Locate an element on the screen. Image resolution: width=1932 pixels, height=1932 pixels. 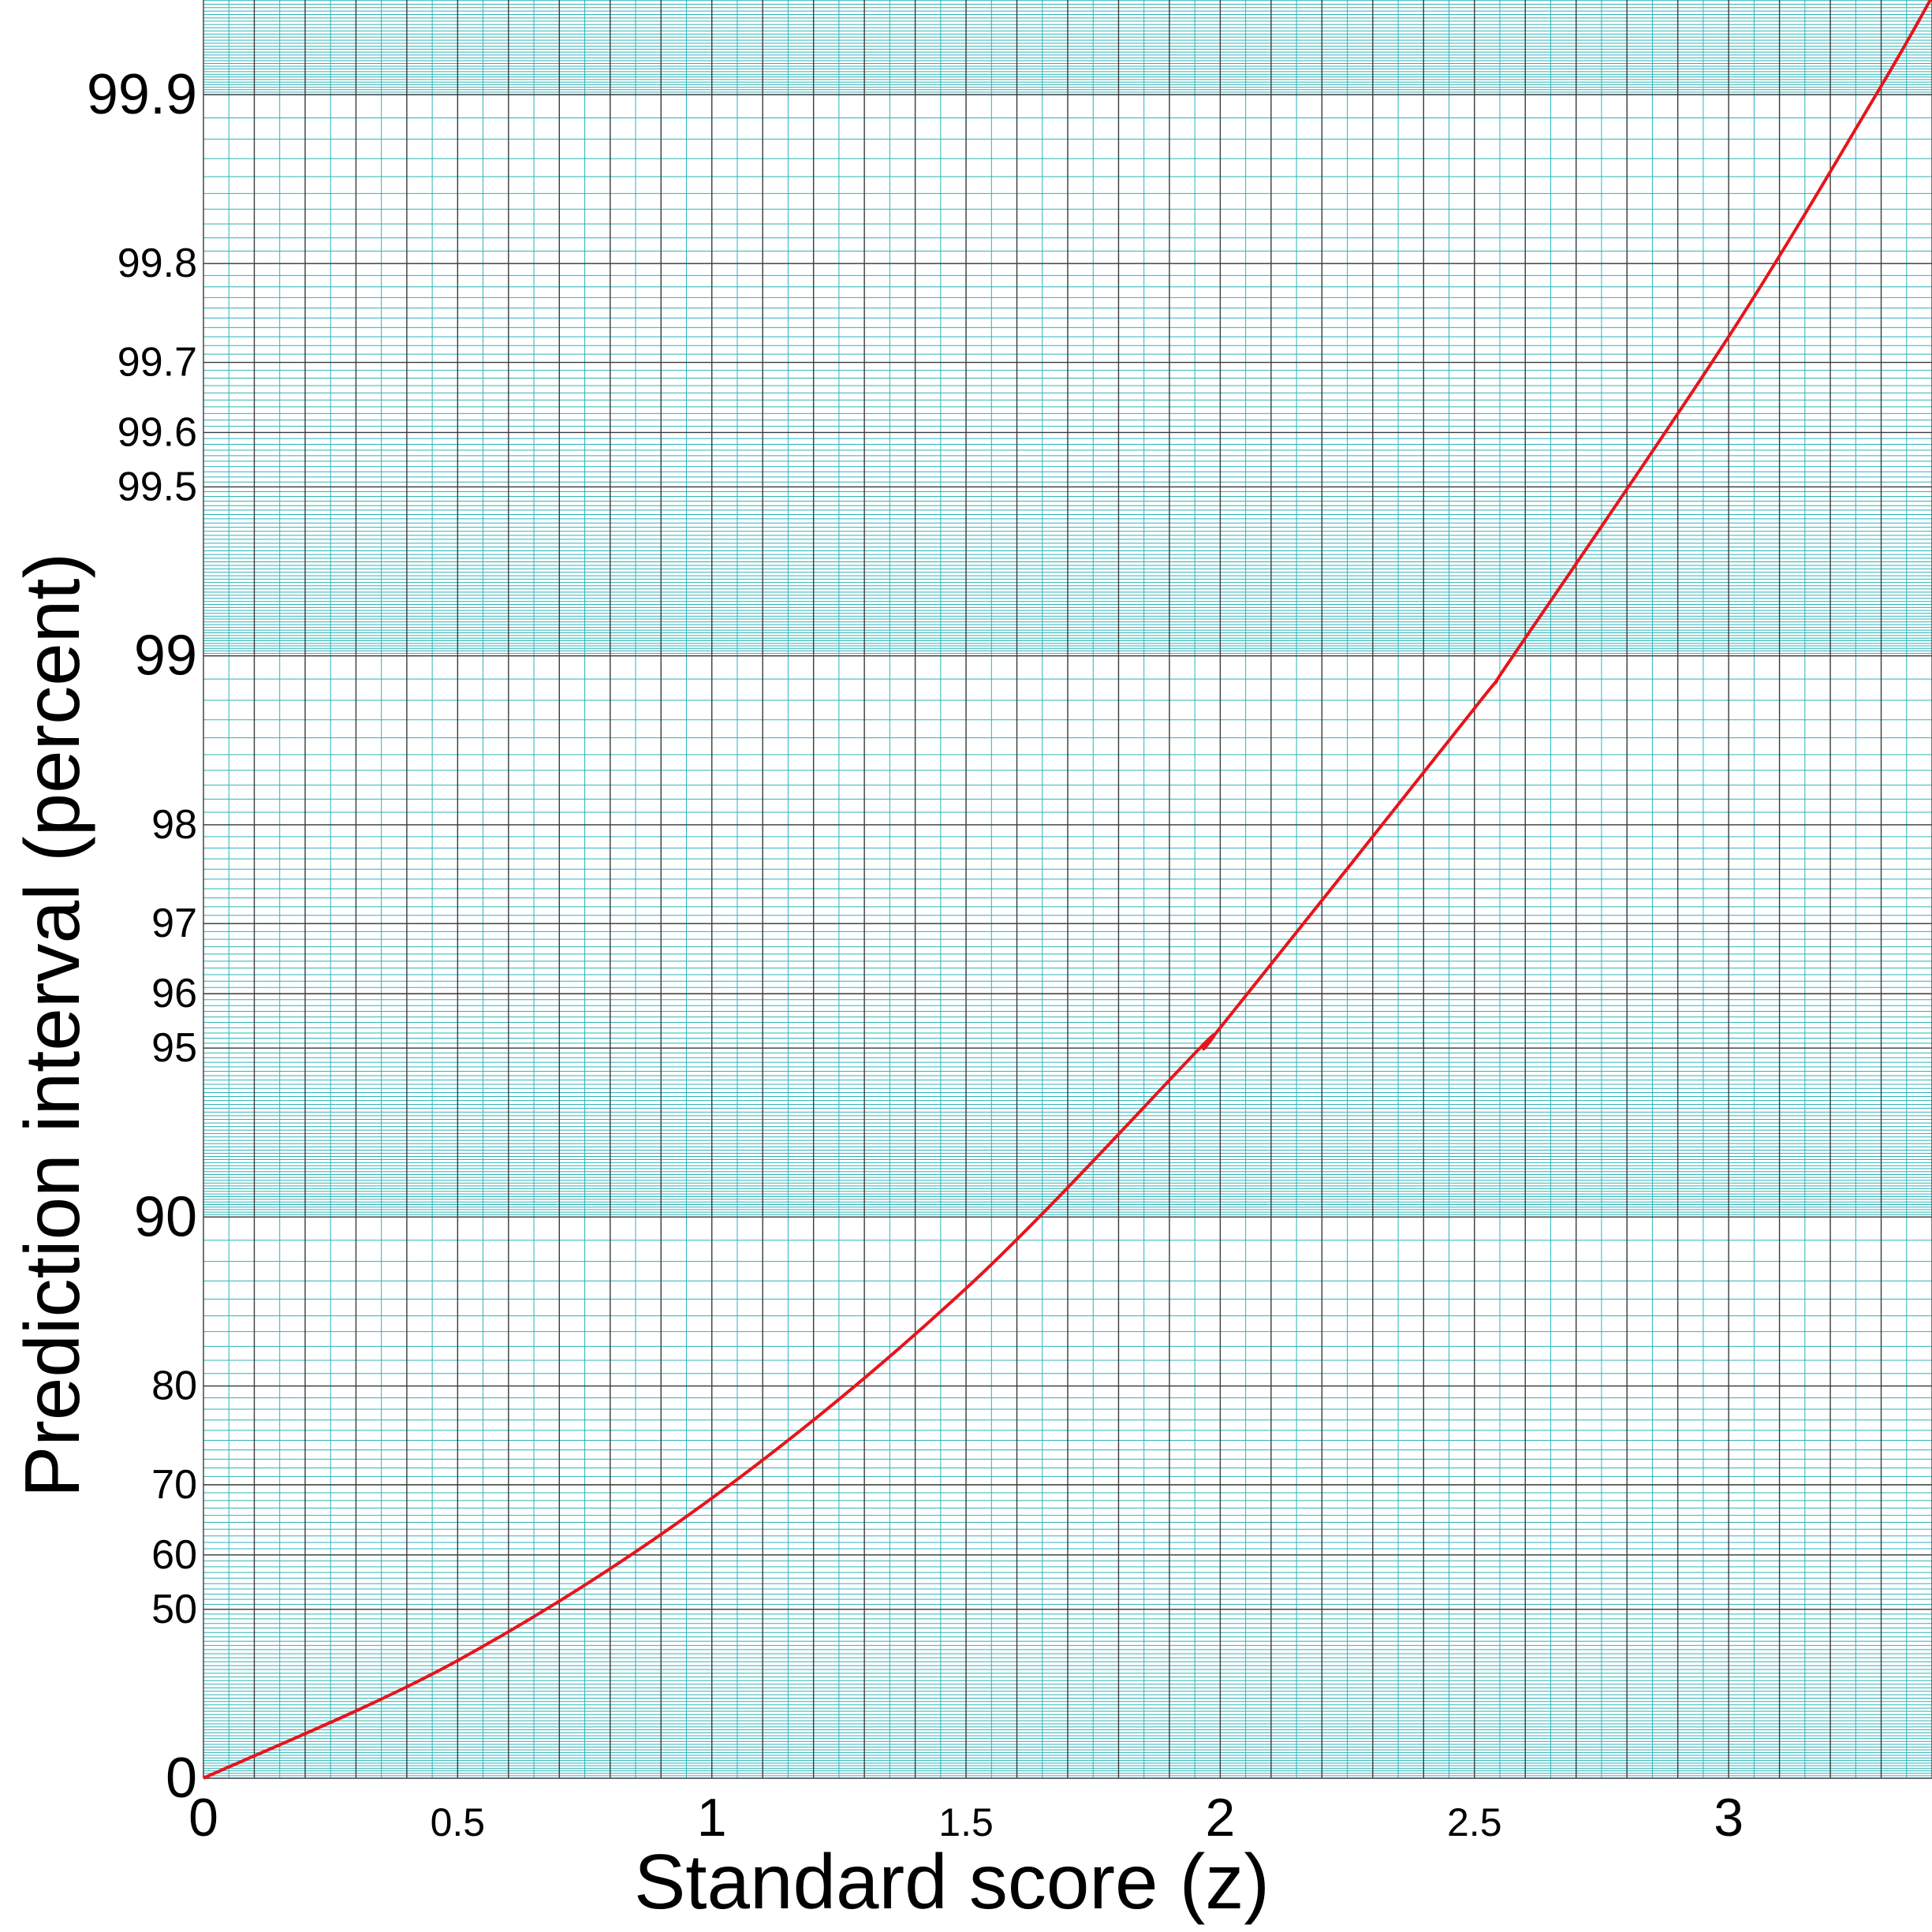
y-tick-label: 99.8 is located at coordinates (157, 263).